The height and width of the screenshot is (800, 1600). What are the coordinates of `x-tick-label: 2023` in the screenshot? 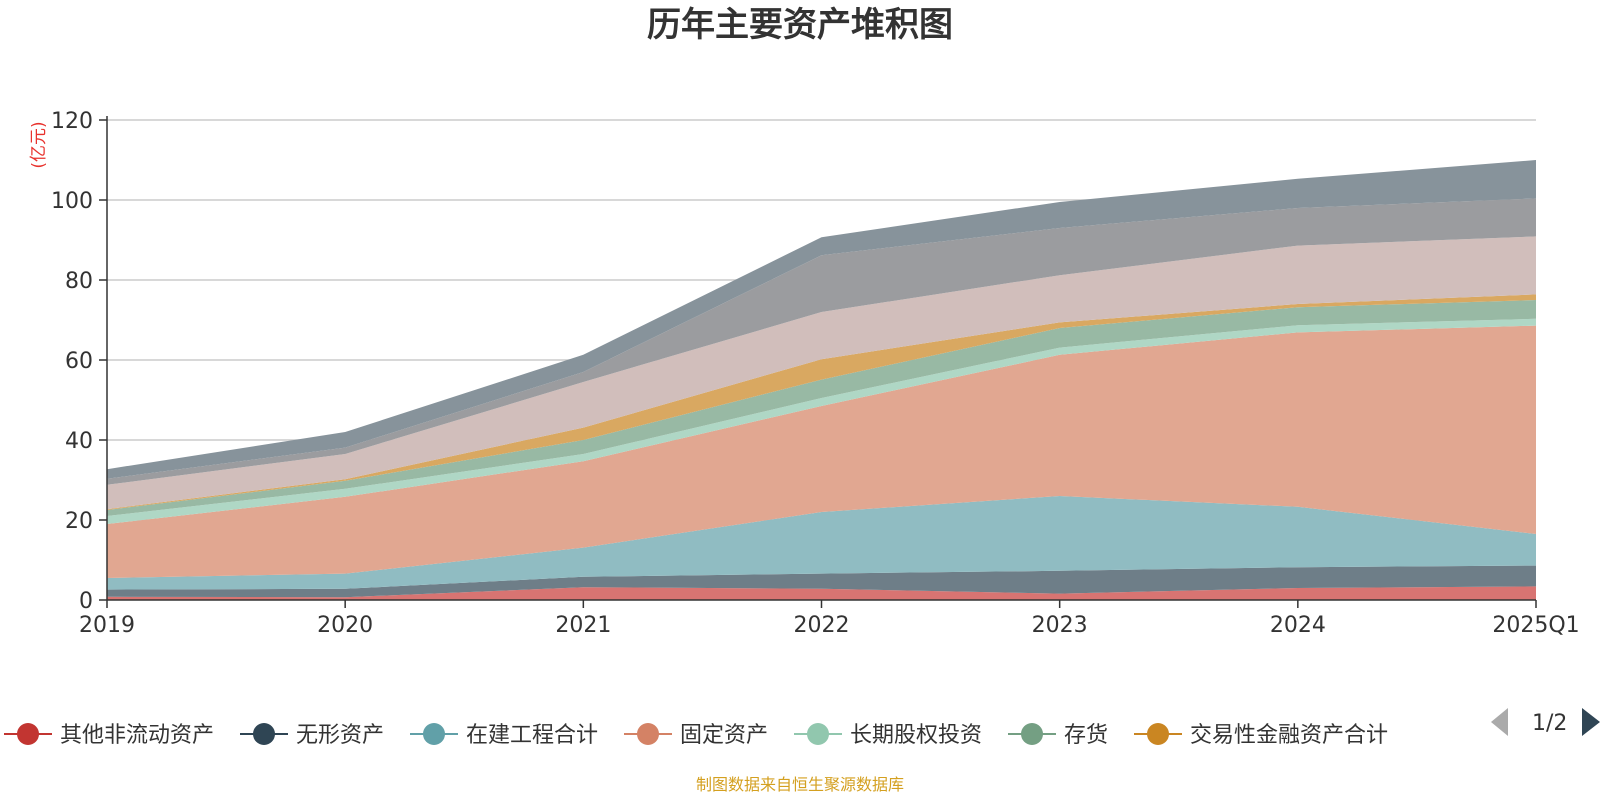 It's located at (1060, 625).